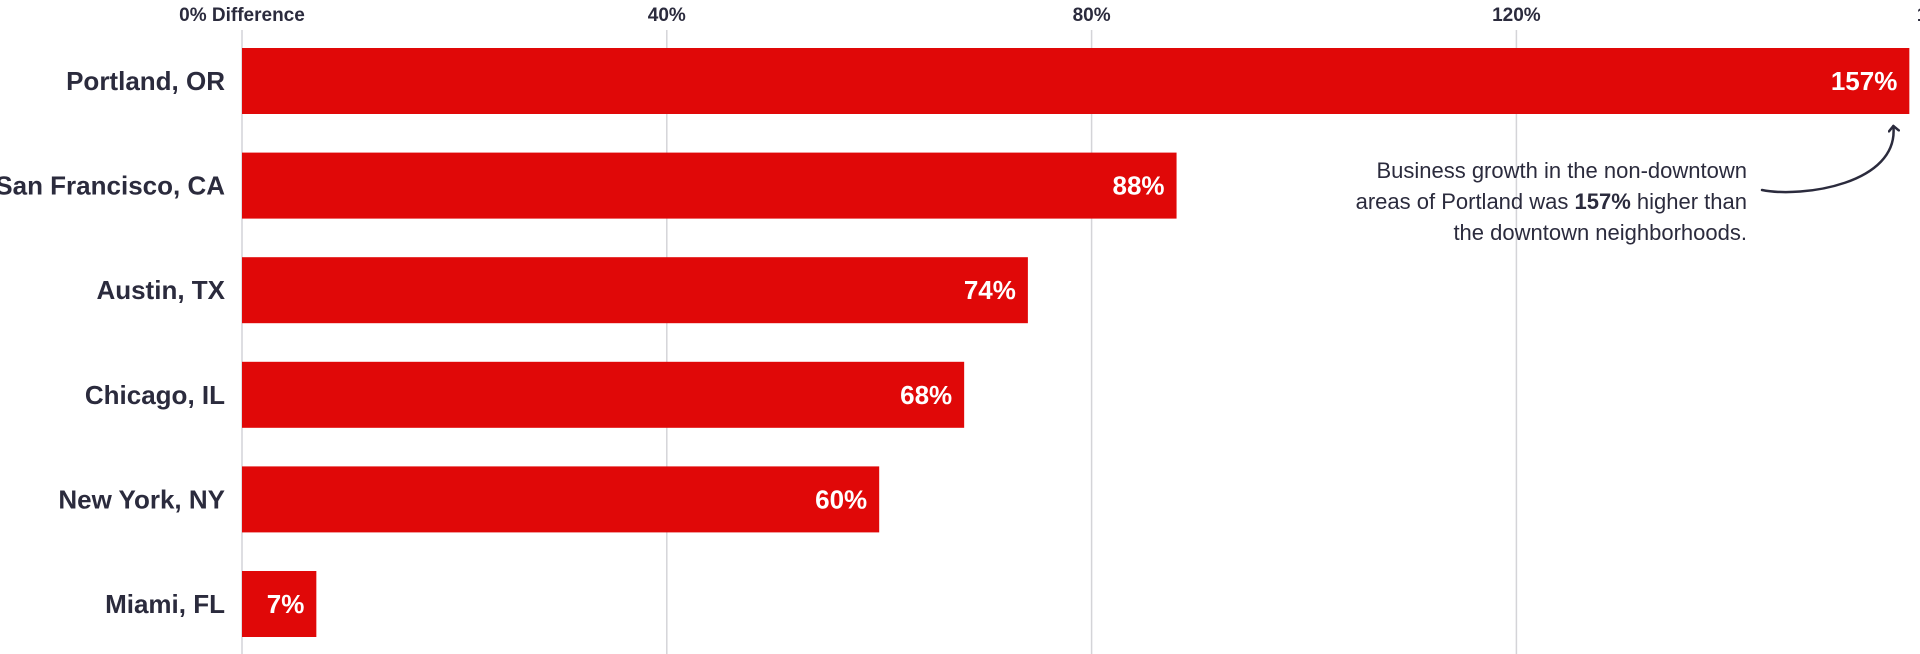 The height and width of the screenshot is (654, 1920). I want to click on category-label-chicago-il: Chicago, IL, so click(155, 395).